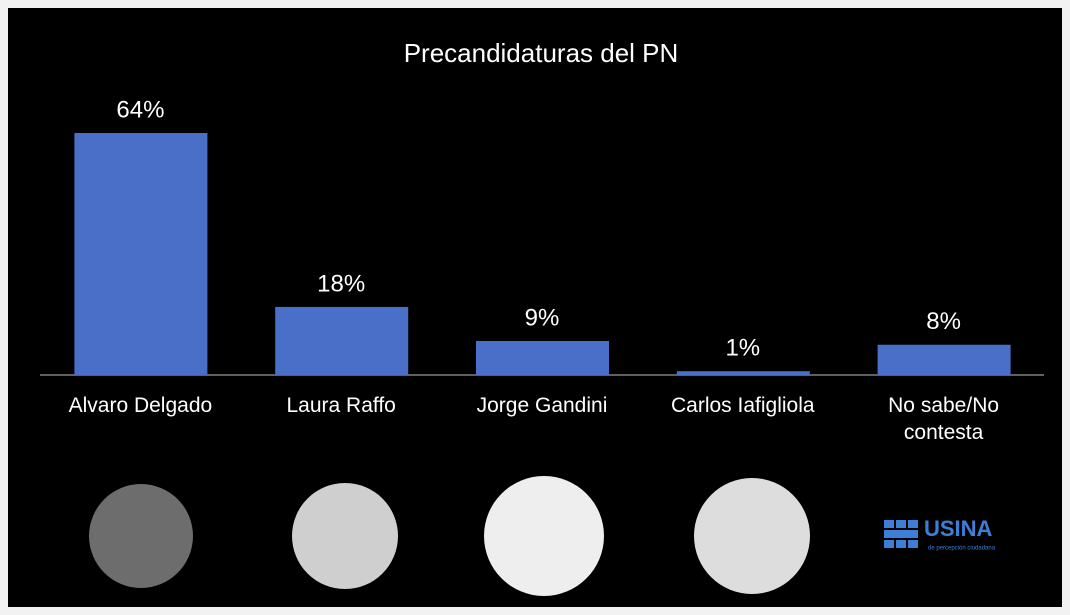 The width and height of the screenshot is (1070, 615). What do you see at coordinates (743, 405) in the screenshot?
I see `x-tick-label: Carlos Iafigliola` at bounding box center [743, 405].